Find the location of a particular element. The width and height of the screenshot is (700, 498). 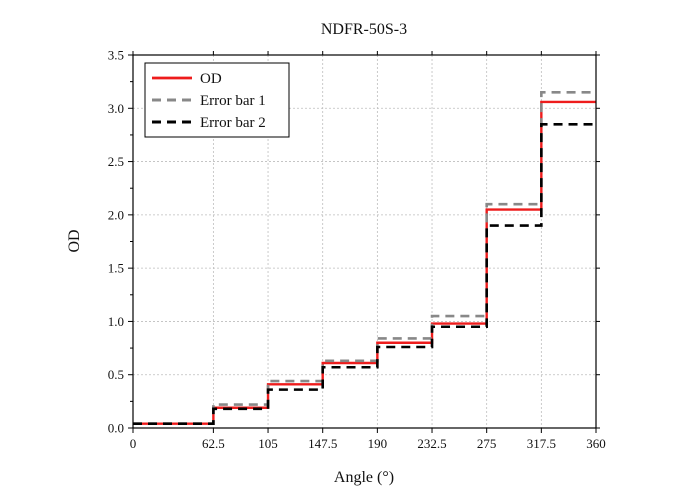

legend: OD Error bar 1 Error bar 2 is located at coordinates (217, 100).